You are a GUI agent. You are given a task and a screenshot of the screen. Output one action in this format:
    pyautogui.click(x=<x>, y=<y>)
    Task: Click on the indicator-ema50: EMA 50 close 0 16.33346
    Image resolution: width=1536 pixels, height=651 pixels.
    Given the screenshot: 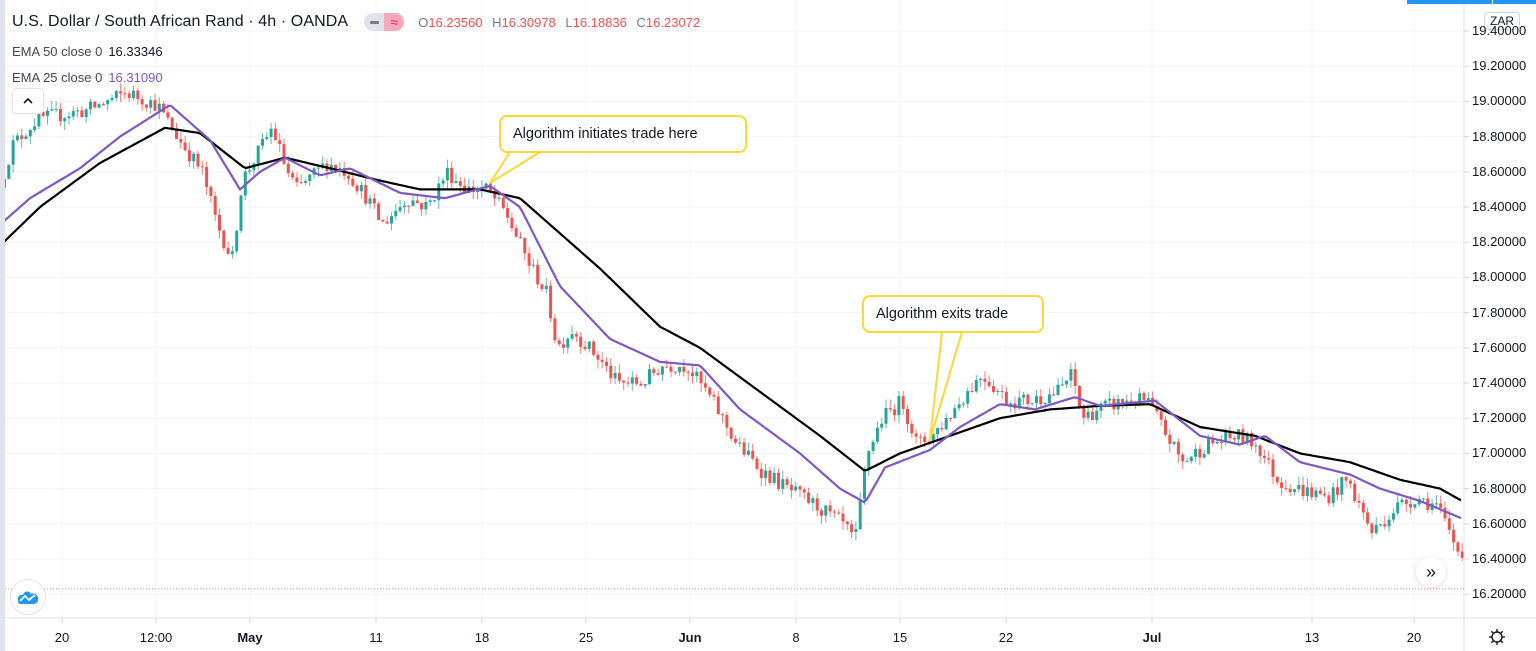 What is the action you would take?
    pyautogui.click(x=359, y=51)
    